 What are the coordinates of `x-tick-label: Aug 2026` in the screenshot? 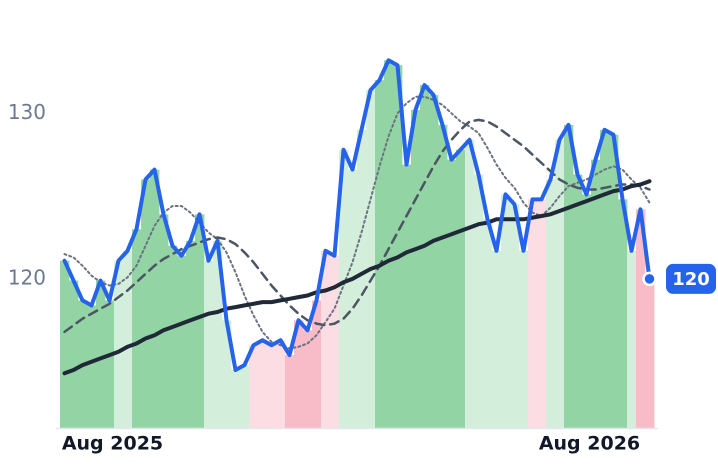 It's located at (589, 444).